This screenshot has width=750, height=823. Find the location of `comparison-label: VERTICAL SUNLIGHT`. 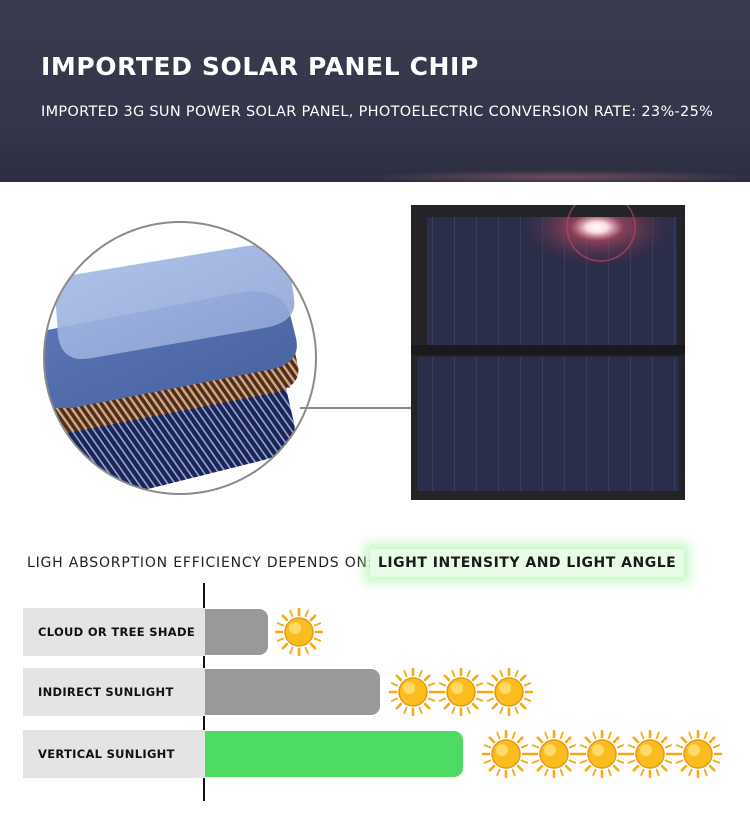

comparison-label: VERTICAL SUNLIGHT is located at coordinates (114, 754).